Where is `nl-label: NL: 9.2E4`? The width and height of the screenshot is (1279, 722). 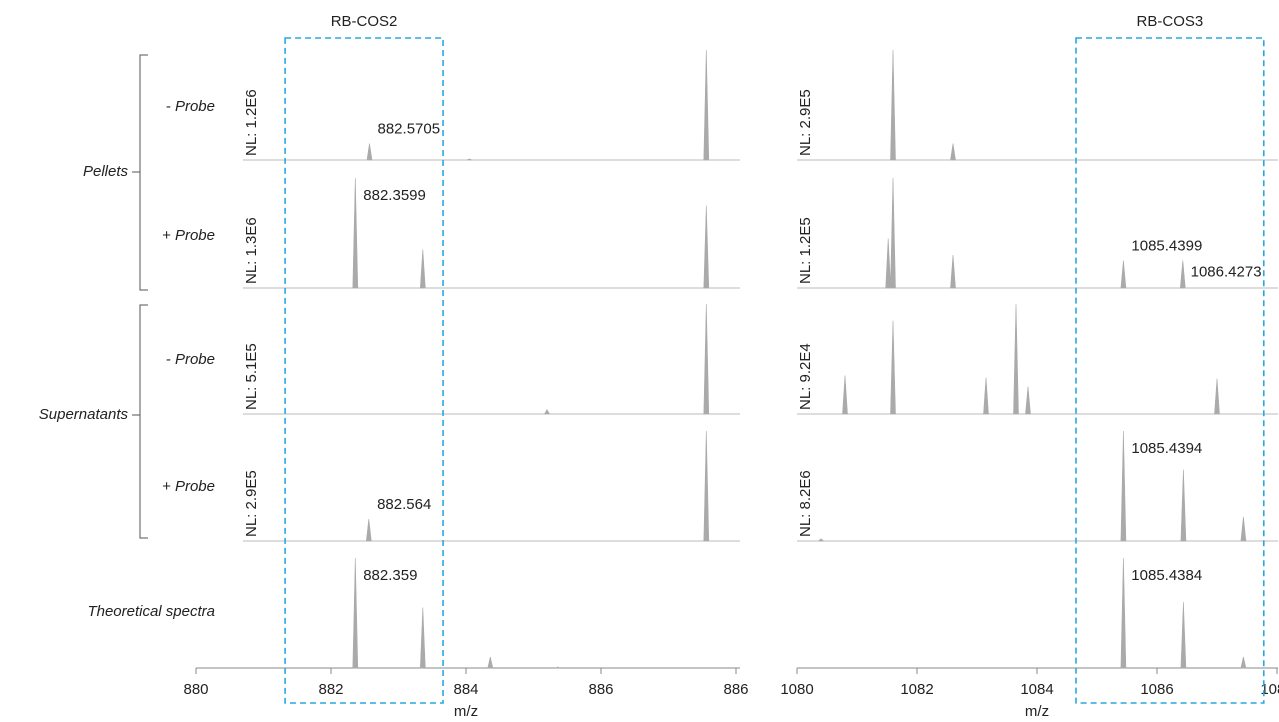 nl-label: NL: 9.2E4 is located at coordinates (805, 376).